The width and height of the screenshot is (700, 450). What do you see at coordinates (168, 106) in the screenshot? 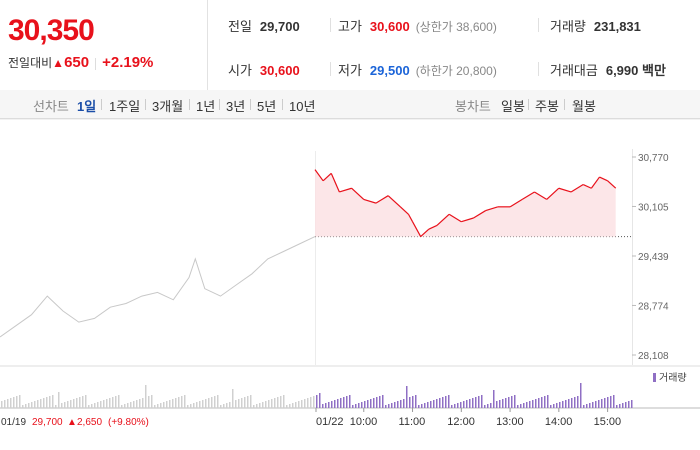
I see `tab-3-months: 3개월` at bounding box center [168, 106].